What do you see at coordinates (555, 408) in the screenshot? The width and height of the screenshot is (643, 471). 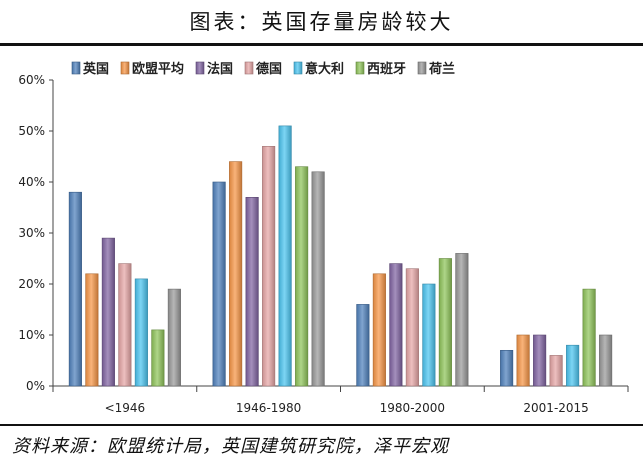 I see `x-tick-label: 2001-2015` at bounding box center [555, 408].